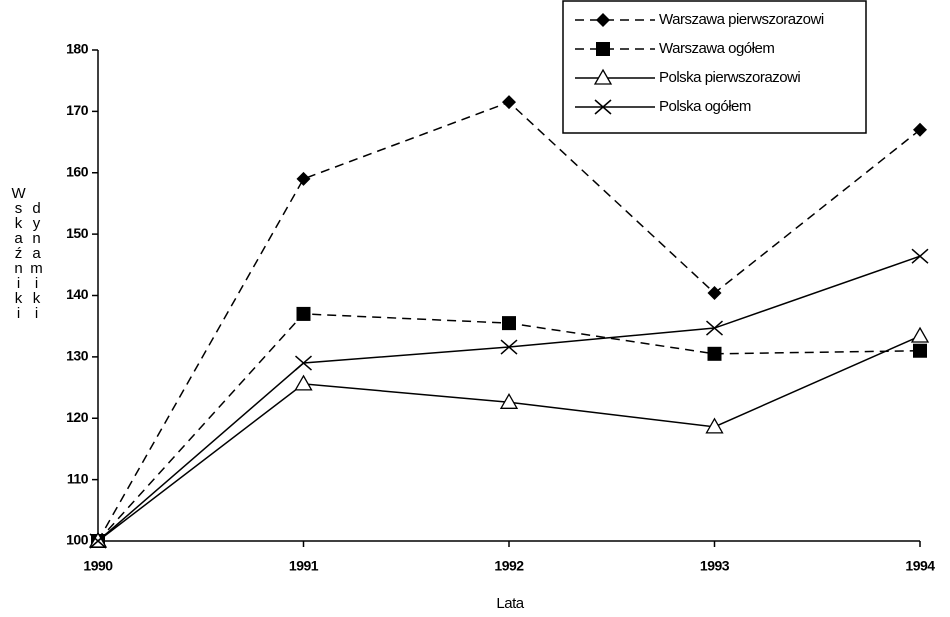 The image size is (950, 617). What do you see at coordinates (98, 566) in the screenshot?
I see `x-tick-label: 1990` at bounding box center [98, 566].